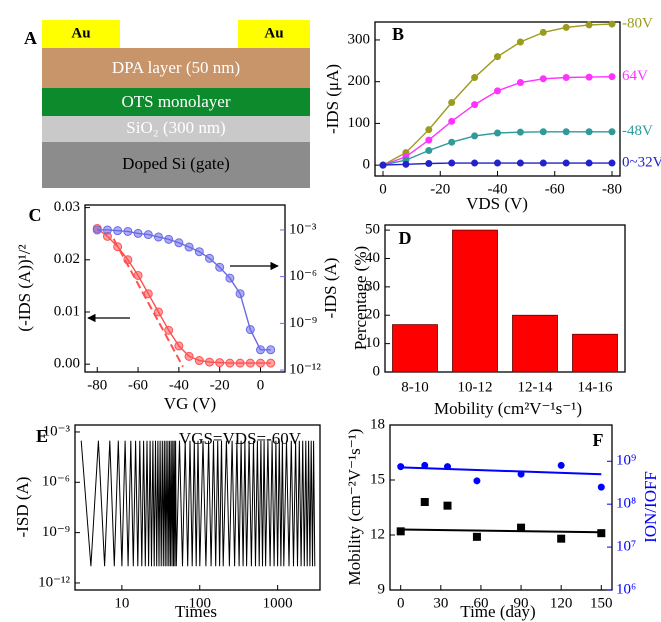 This screenshot has height=622, width=661. What do you see at coordinates (303, 276) in the screenshot?
I see `y2-tick-label: 10⁻⁶` at bounding box center [303, 276].